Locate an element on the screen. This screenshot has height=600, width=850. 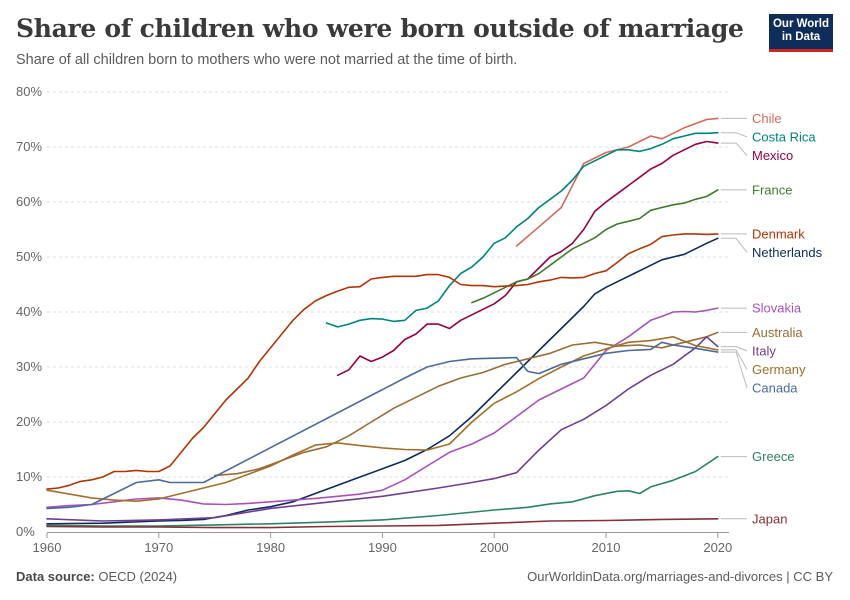
legend-connector-canada is located at coordinates (734, 370).